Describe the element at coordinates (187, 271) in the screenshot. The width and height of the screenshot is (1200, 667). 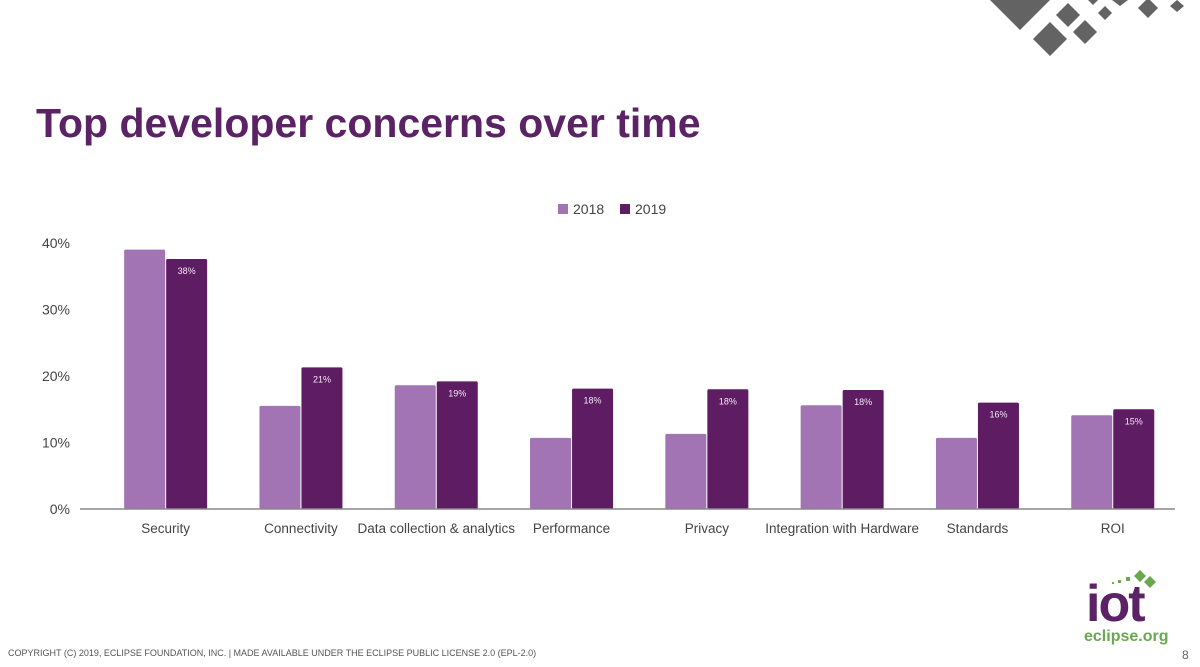
I see `data-label: 38%` at that location.